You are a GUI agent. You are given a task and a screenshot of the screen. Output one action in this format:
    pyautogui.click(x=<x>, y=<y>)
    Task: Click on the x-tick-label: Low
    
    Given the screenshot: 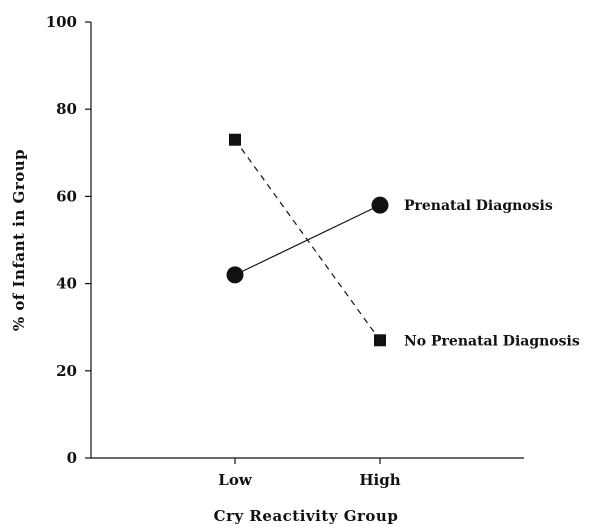 What is the action you would take?
    pyautogui.click(x=235, y=480)
    